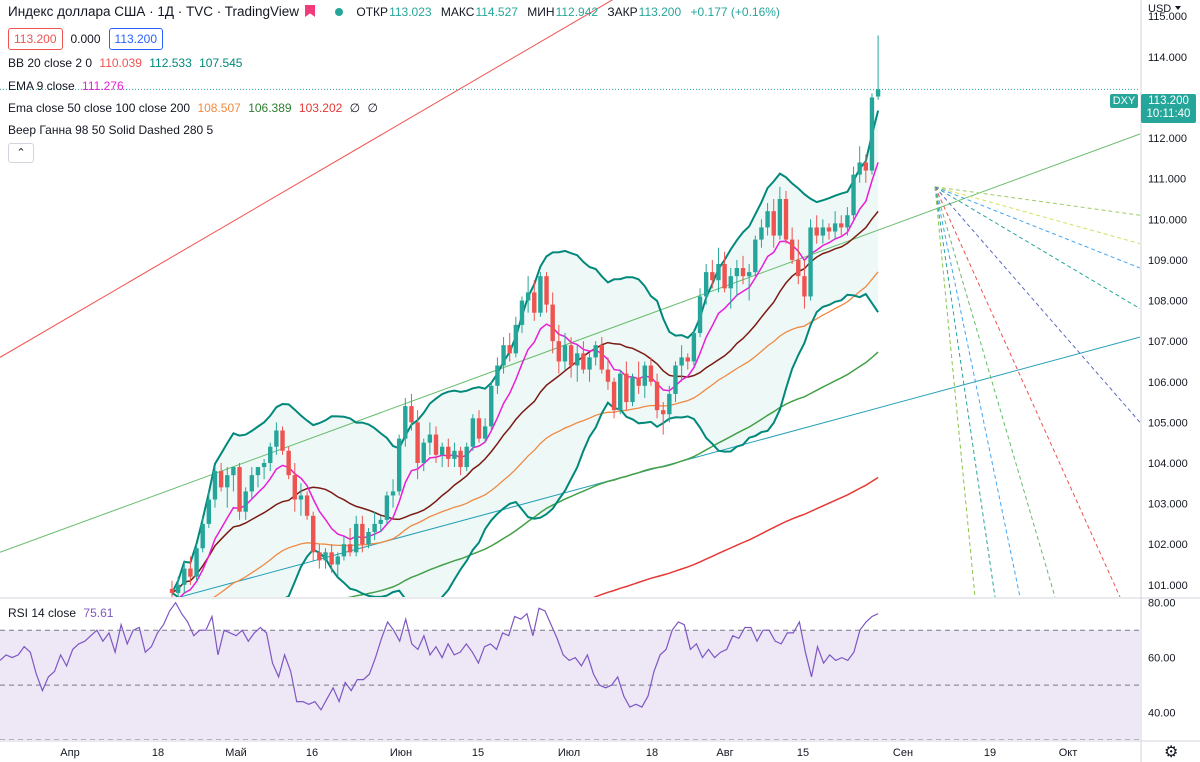 The image size is (1200, 762). Describe the element at coordinates (990, 753) in the screenshot. I see `time-tick-label: 19` at that location.